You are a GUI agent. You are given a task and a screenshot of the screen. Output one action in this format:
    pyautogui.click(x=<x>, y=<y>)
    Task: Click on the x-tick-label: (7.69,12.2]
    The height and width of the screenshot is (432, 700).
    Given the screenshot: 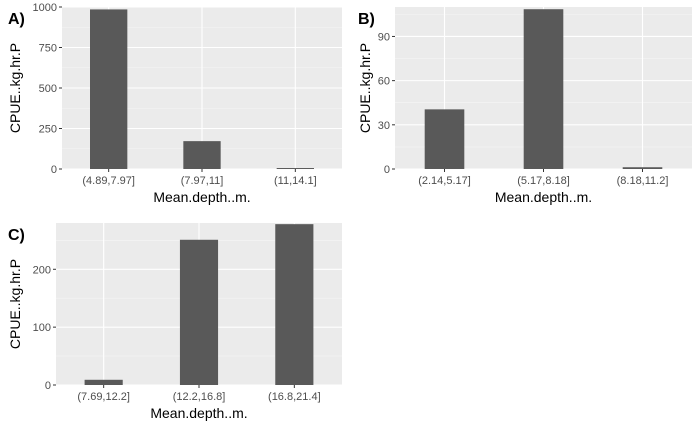 What is the action you would take?
    pyautogui.click(x=103, y=397)
    